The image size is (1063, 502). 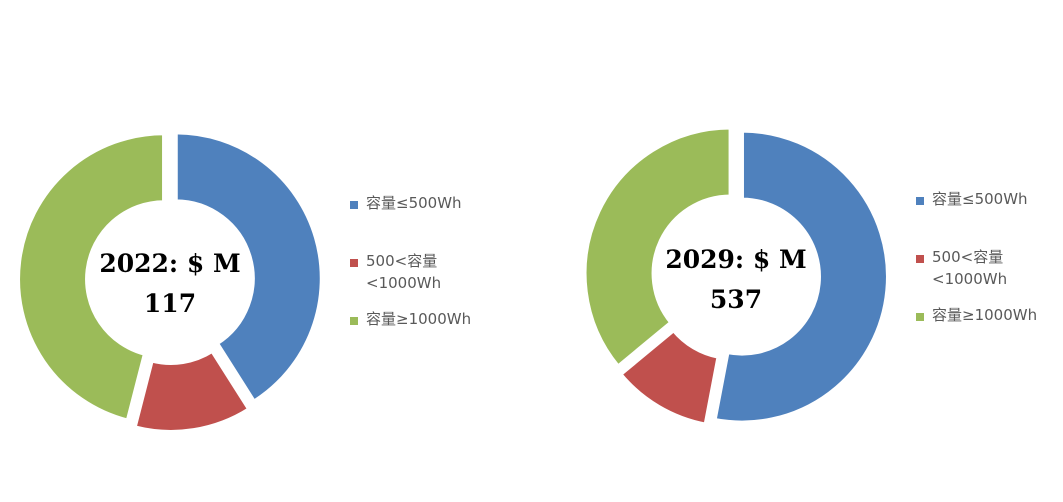 I want to click on center-label-2-line-2: 537, so click(x=736, y=299).